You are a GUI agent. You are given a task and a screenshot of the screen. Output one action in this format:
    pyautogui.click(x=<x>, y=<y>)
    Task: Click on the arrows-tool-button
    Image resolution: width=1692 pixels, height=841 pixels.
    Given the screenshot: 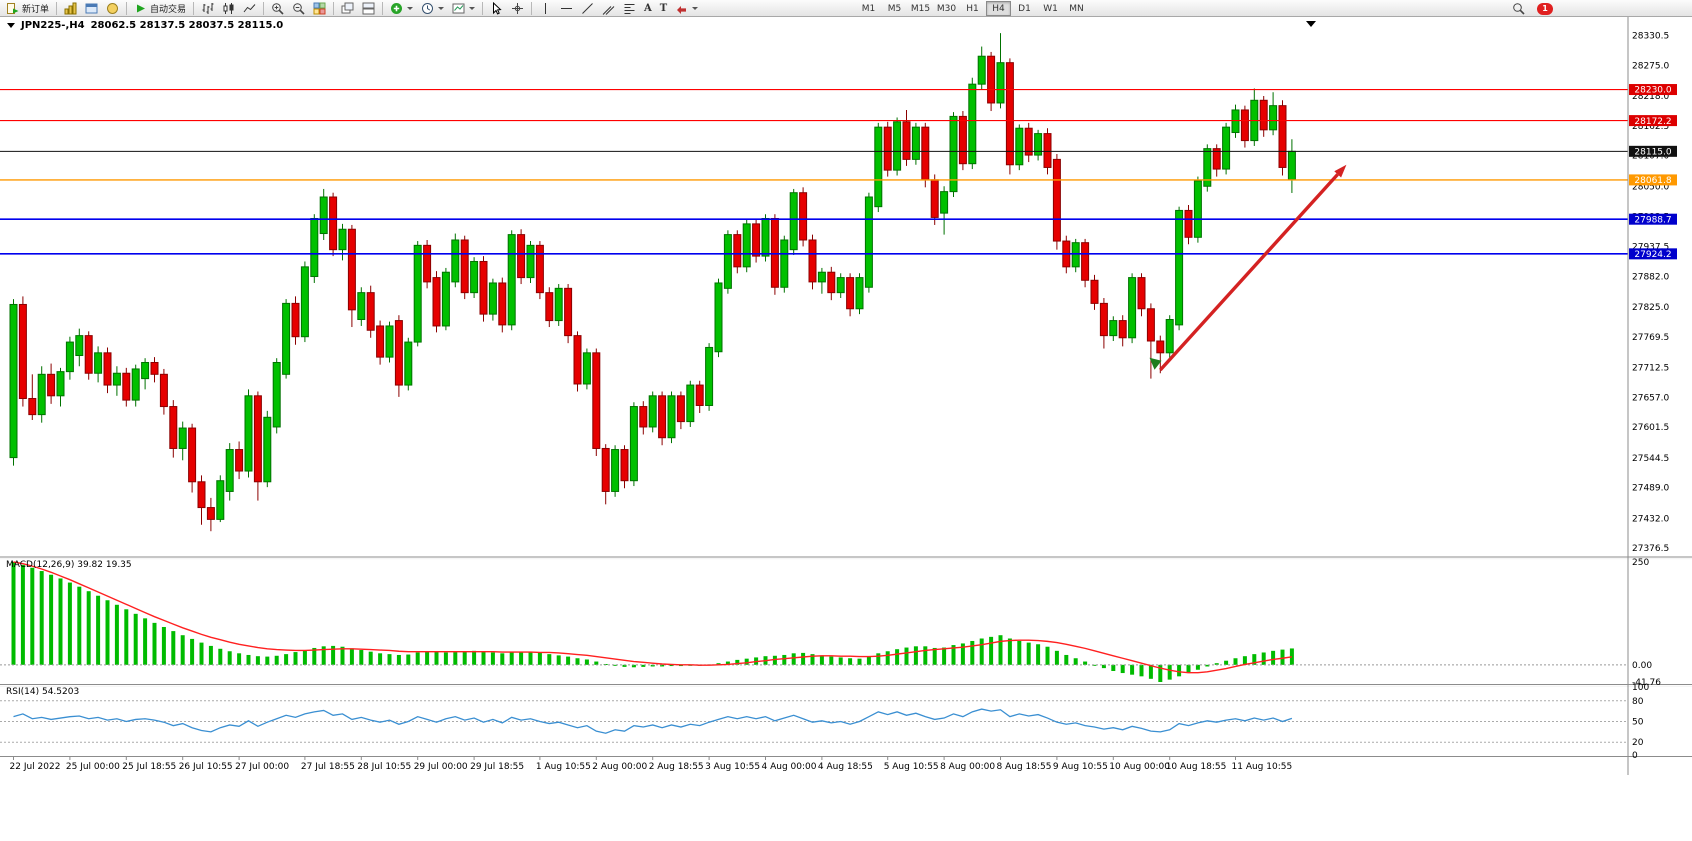 What is the action you would take?
    pyautogui.click(x=686, y=8)
    